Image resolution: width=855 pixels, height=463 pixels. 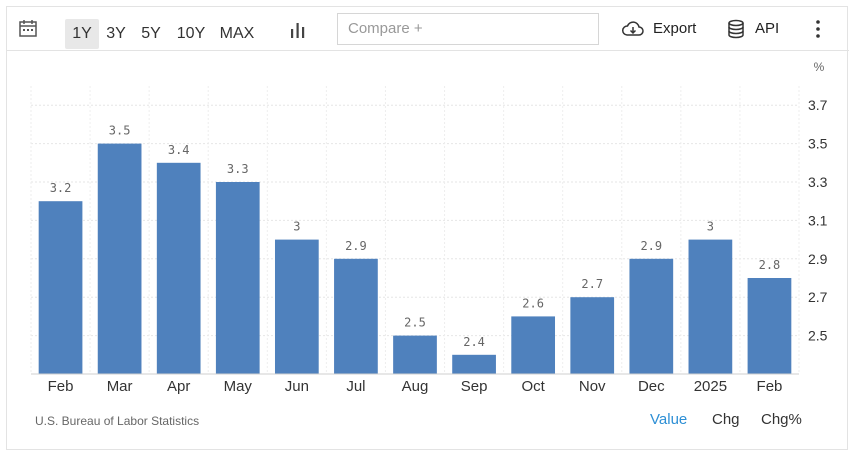 What do you see at coordinates (297, 386) in the screenshot?
I see `x-tick-label: Jun` at bounding box center [297, 386].